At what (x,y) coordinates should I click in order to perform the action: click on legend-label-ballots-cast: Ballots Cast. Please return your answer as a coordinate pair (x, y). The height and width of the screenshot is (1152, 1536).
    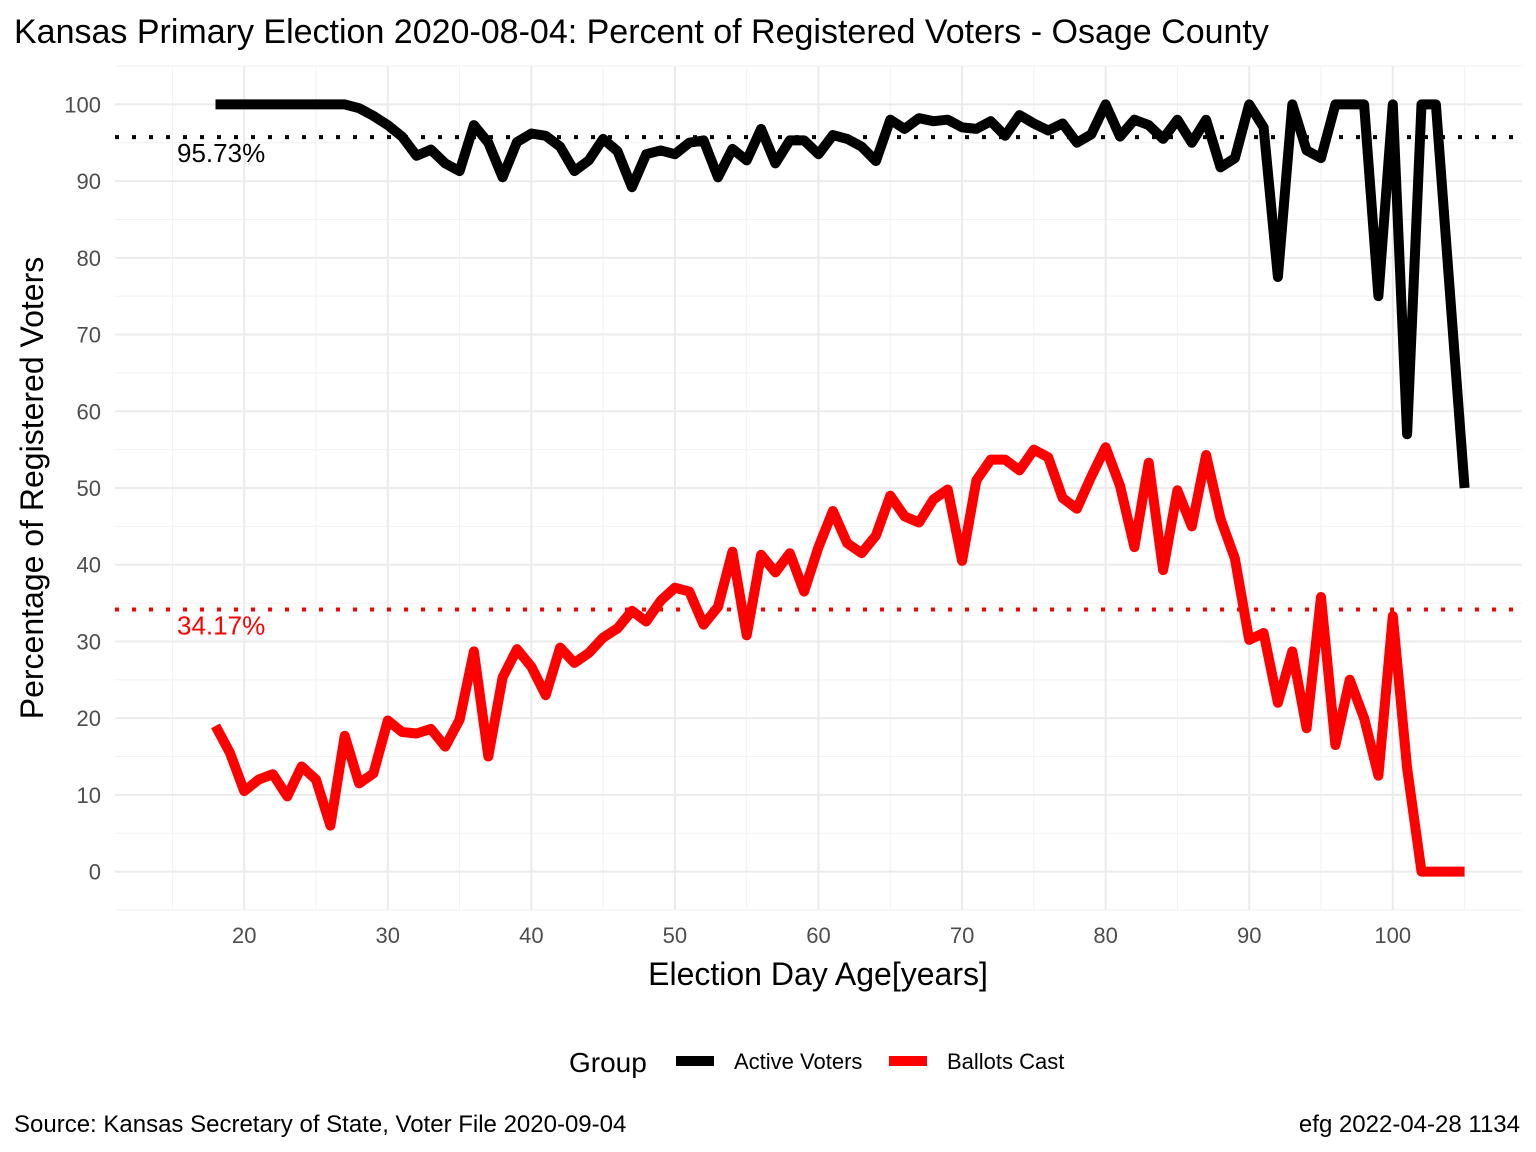
    Looking at the image, I should click on (1005, 1061).